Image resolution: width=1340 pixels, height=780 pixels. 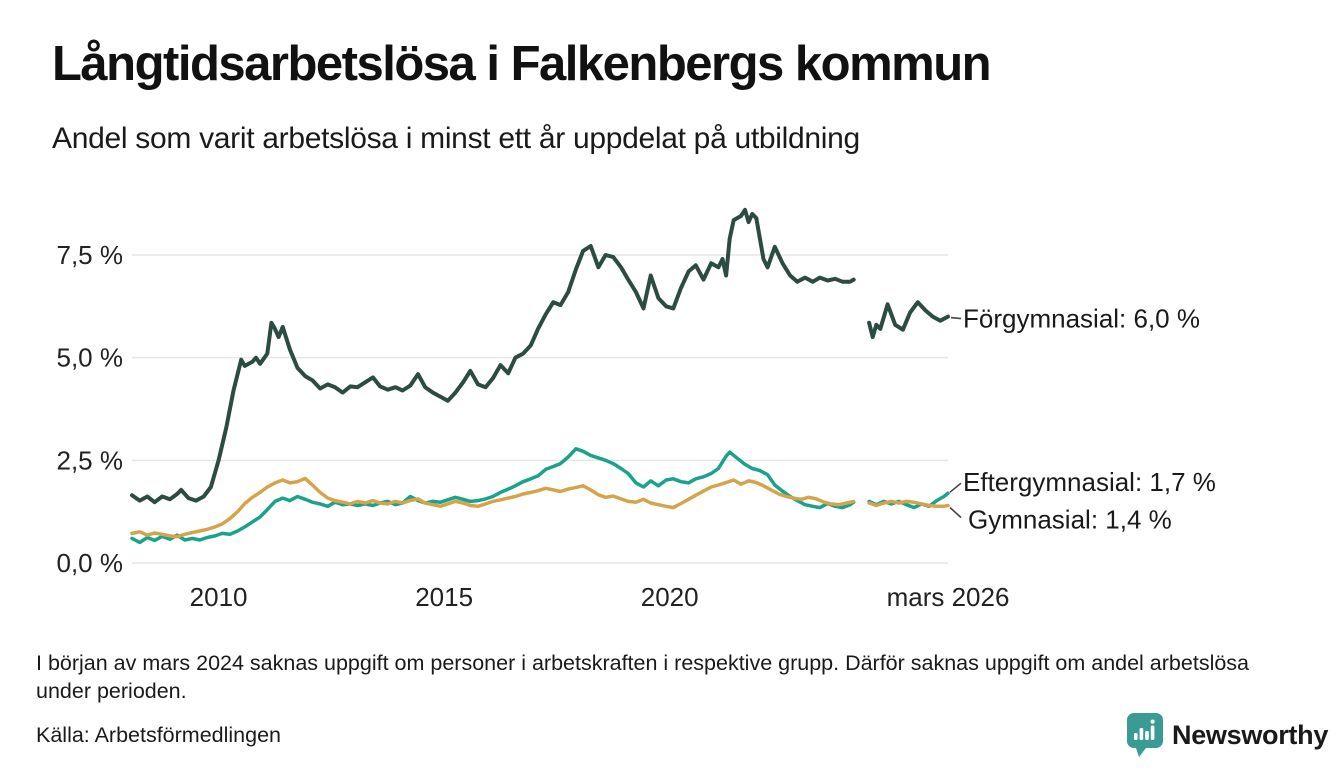 I want to click on x-tick-label: mars 2026, so click(x=948, y=597).